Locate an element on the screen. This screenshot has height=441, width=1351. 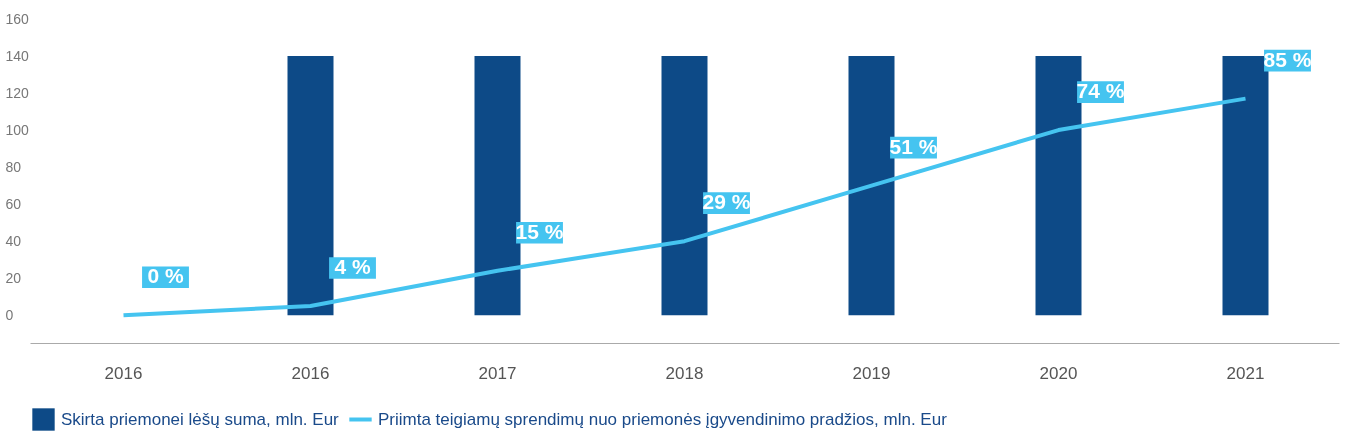
x-tick-label: 2018 is located at coordinates (684, 373).